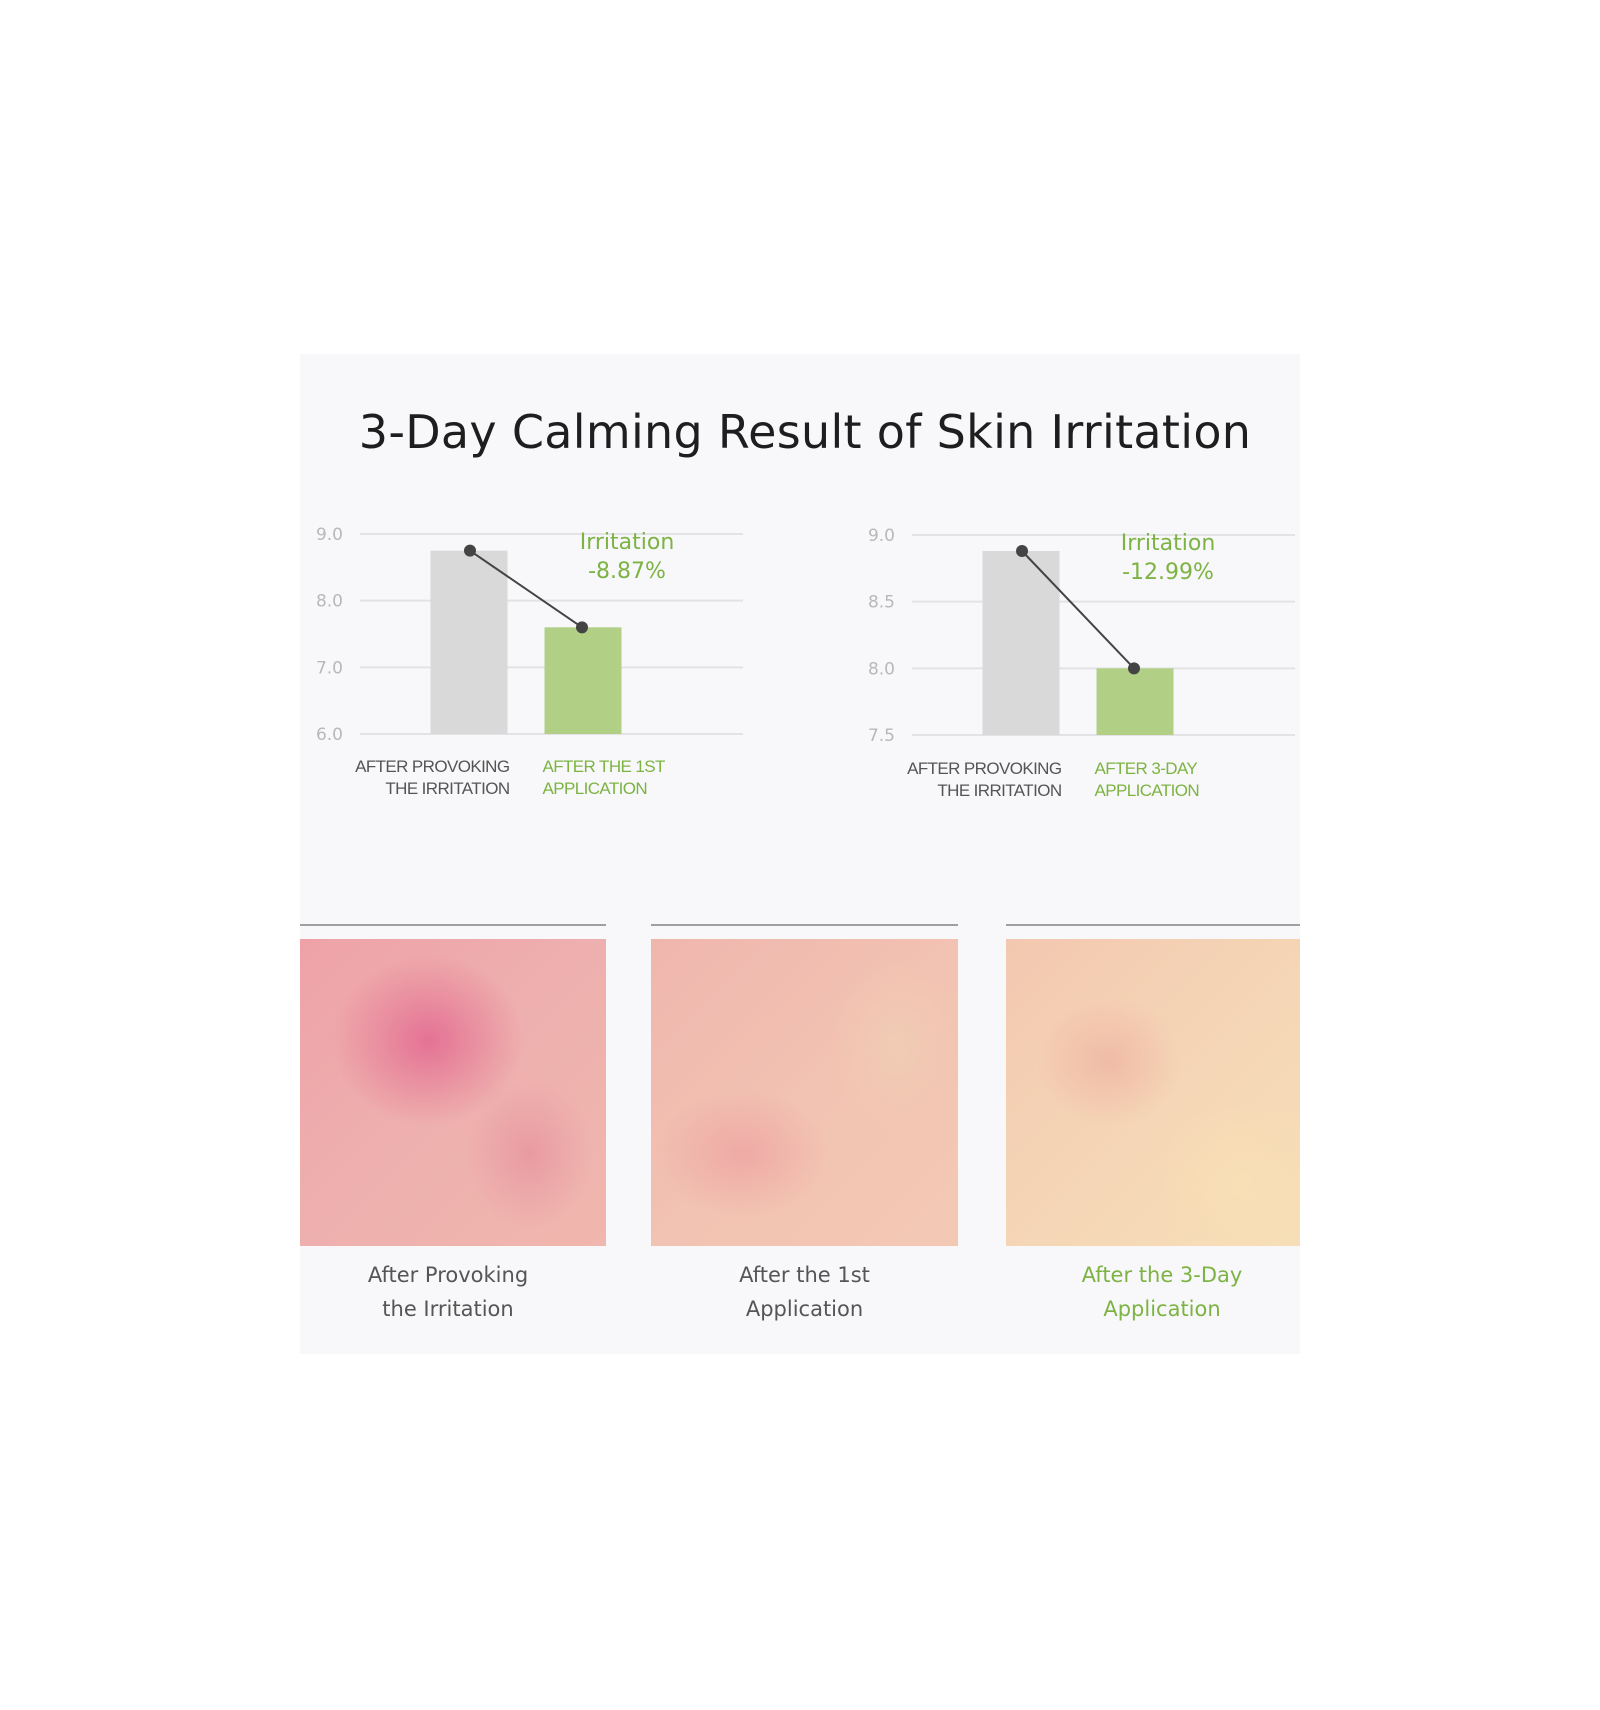  What do you see at coordinates (1146, 768) in the screenshot?
I see `x-category-label: AFTER 3-DAY` at bounding box center [1146, 768].